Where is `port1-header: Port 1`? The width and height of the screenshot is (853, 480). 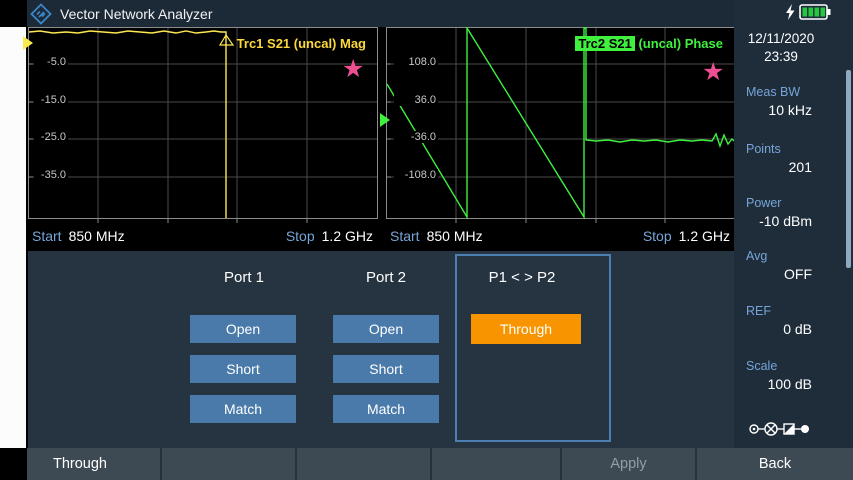 port1-header: Port 1 is located at coordinates (244, 277).